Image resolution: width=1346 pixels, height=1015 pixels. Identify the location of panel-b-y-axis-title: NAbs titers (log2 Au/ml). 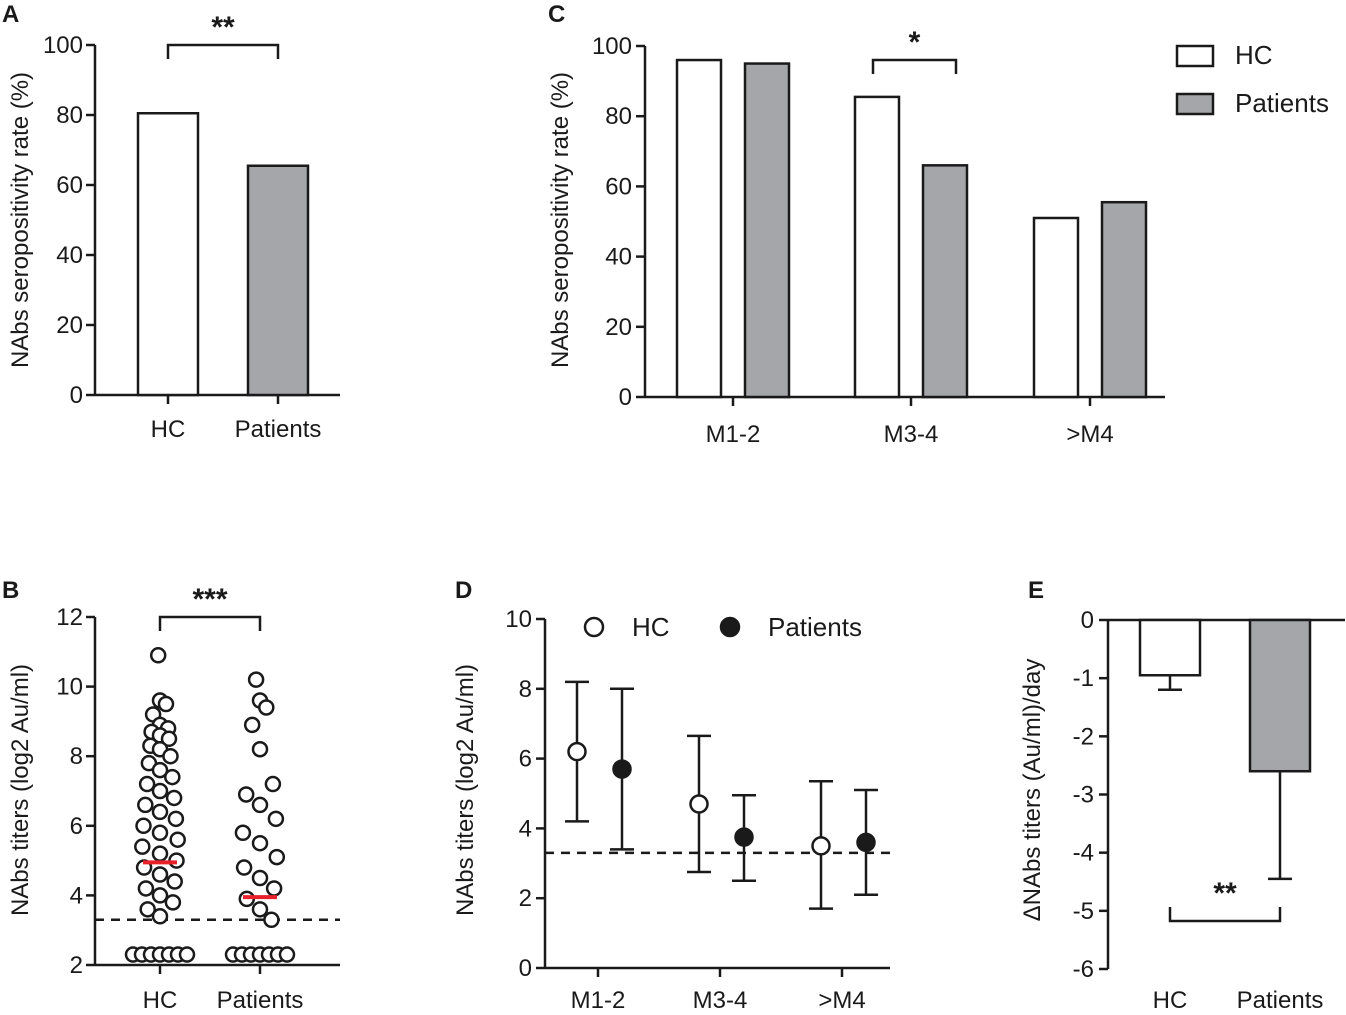
(20, 790).